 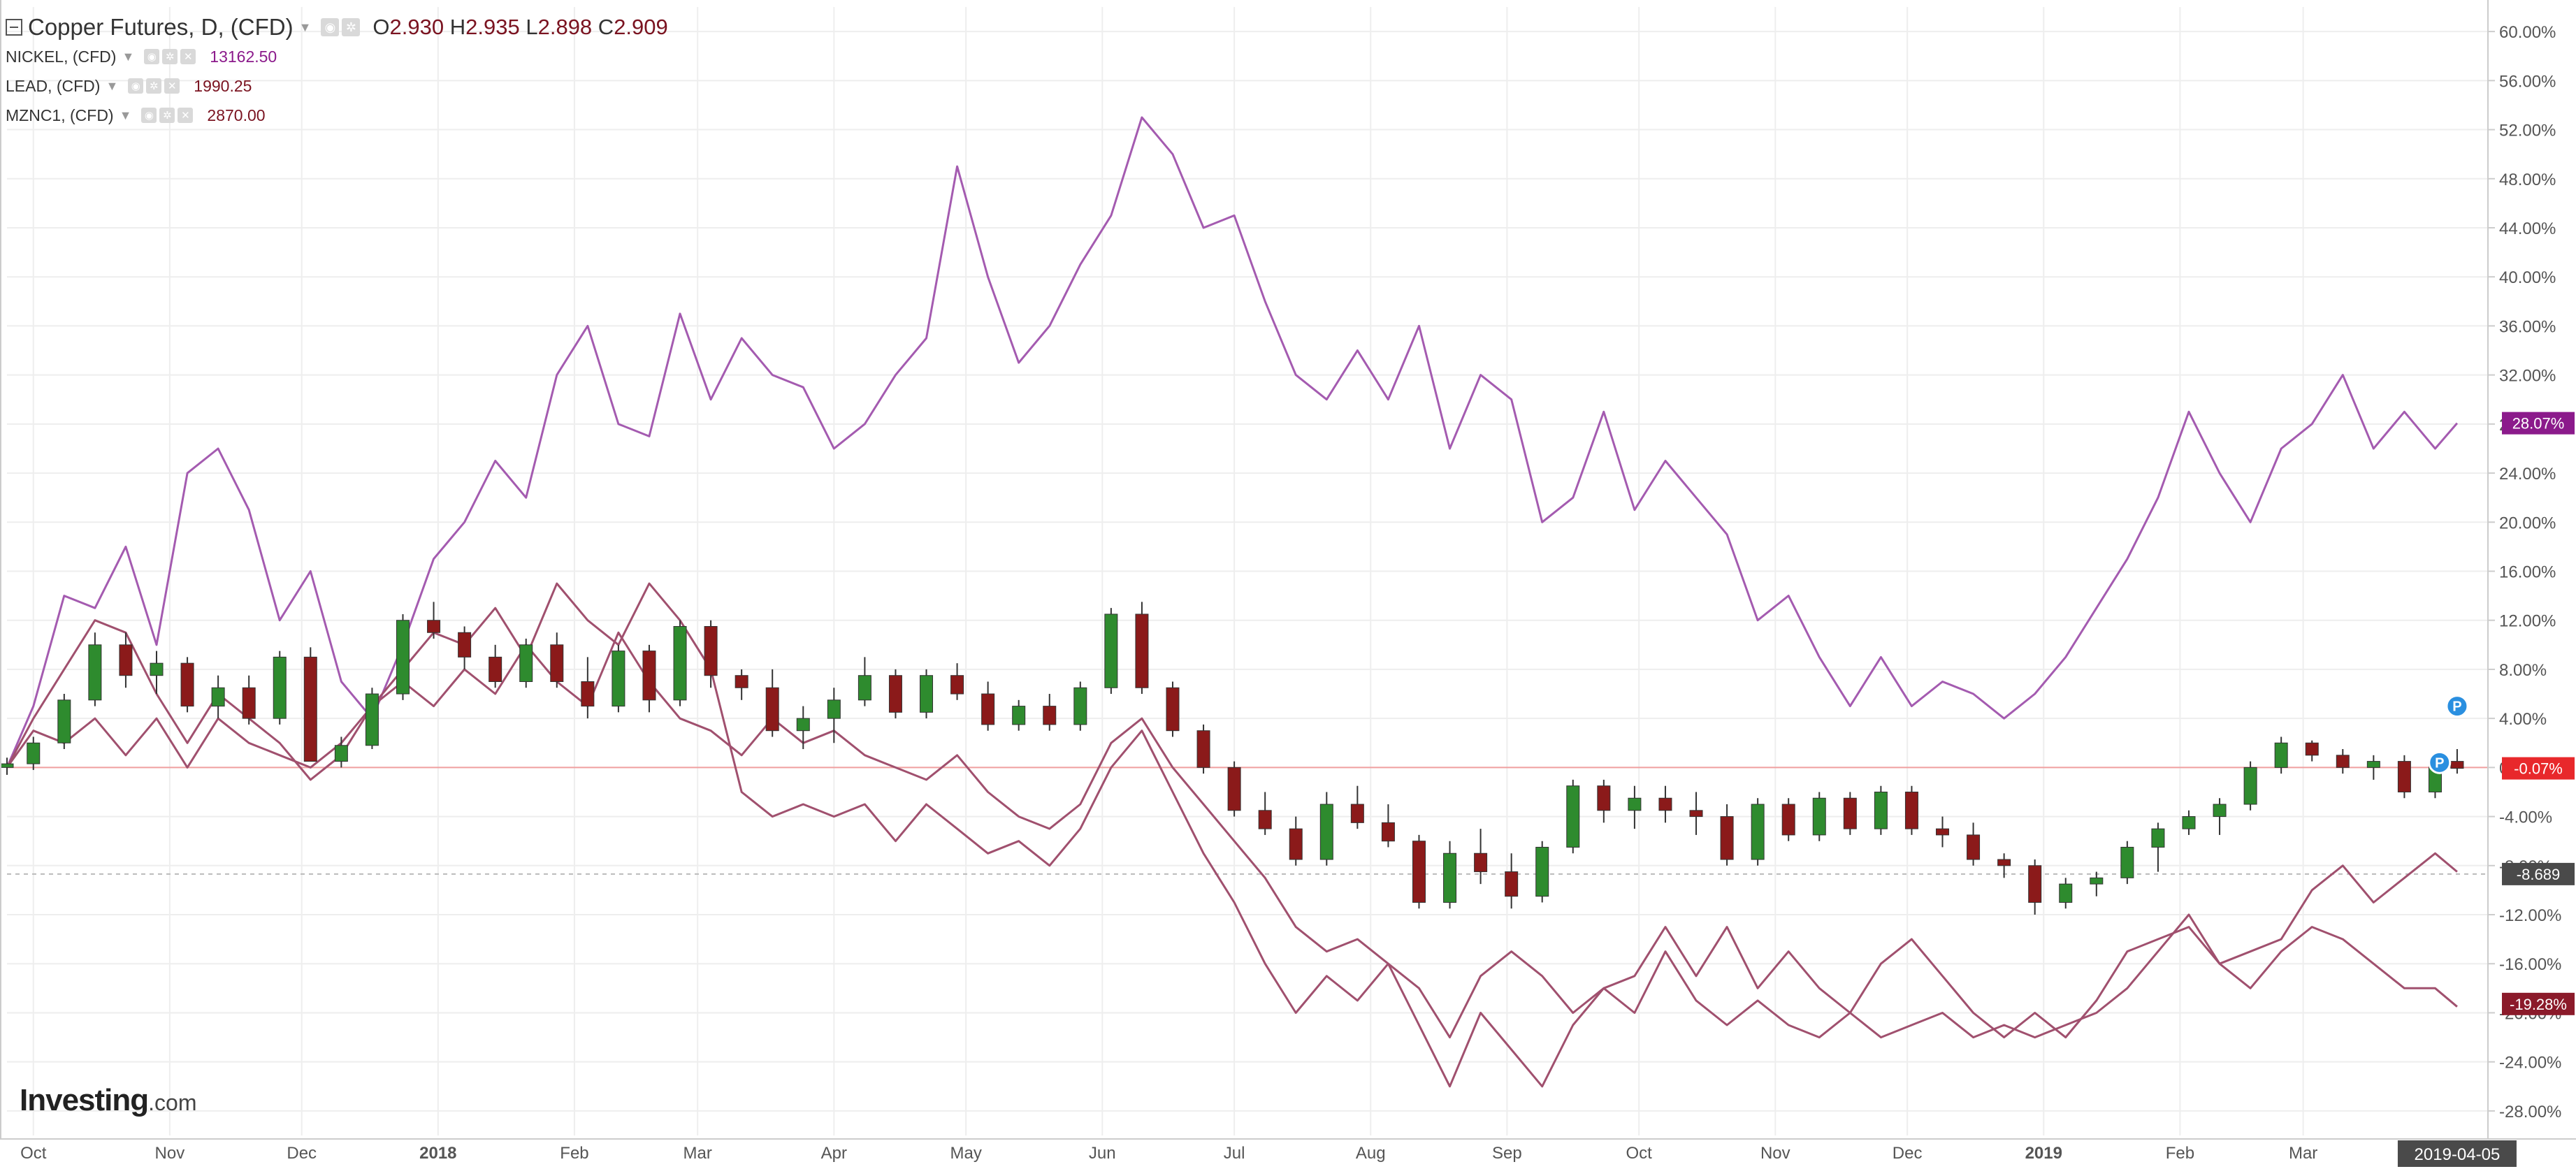 What do you see at coordinates (161, 27) in the screenshot?
I see `main-symbol-name: Copper Futures, D, (CFD)` at bounding box center [161, 27].